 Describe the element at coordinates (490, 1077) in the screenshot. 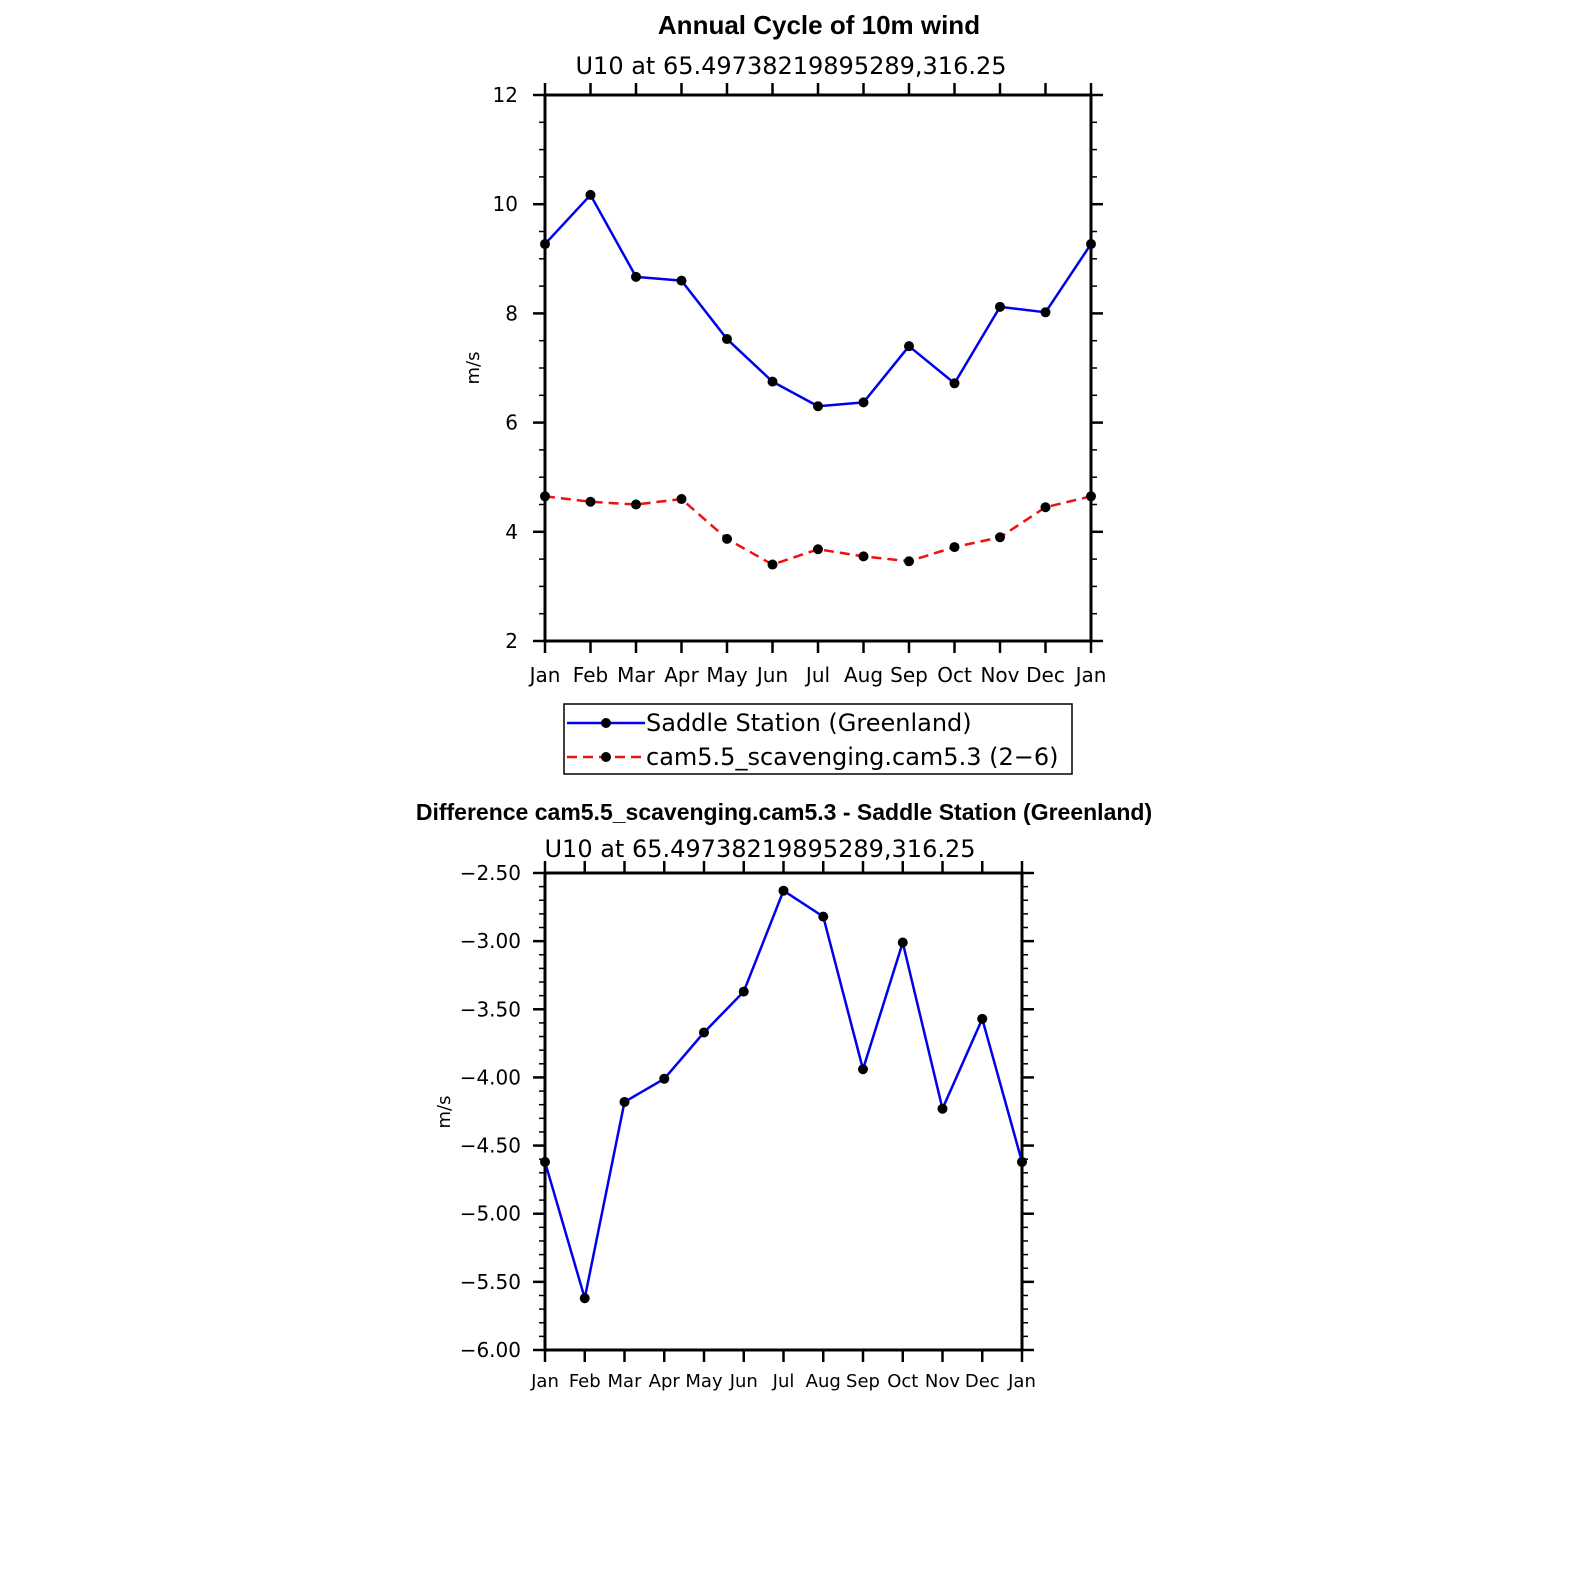

I see `y-tick-label: −4.00` at that location.